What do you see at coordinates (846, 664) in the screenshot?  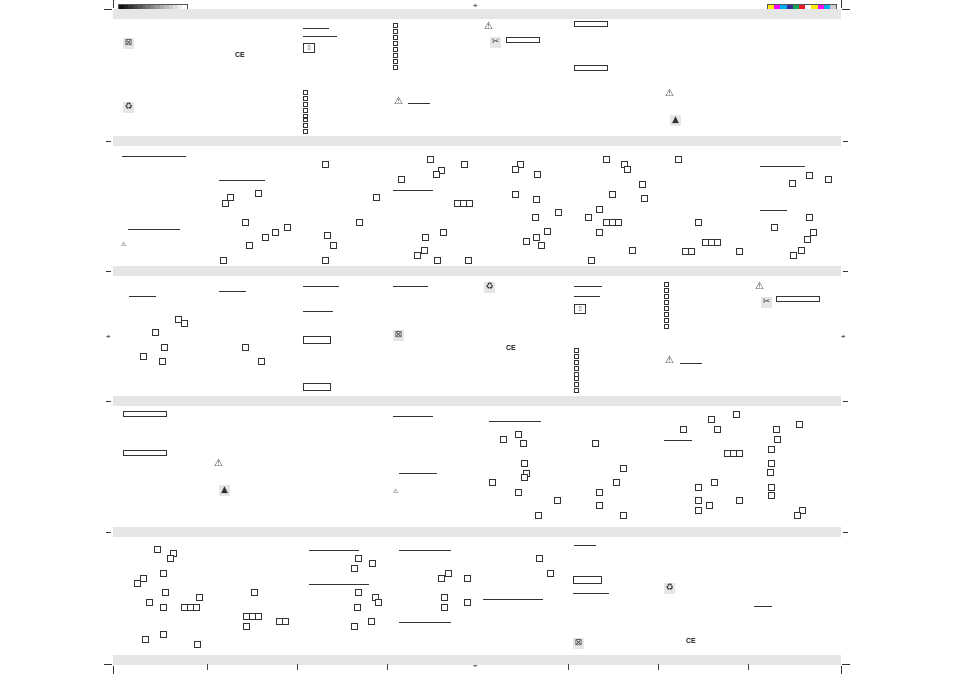 I see `crop-mark-br-h` at bounding box center [846, 664].